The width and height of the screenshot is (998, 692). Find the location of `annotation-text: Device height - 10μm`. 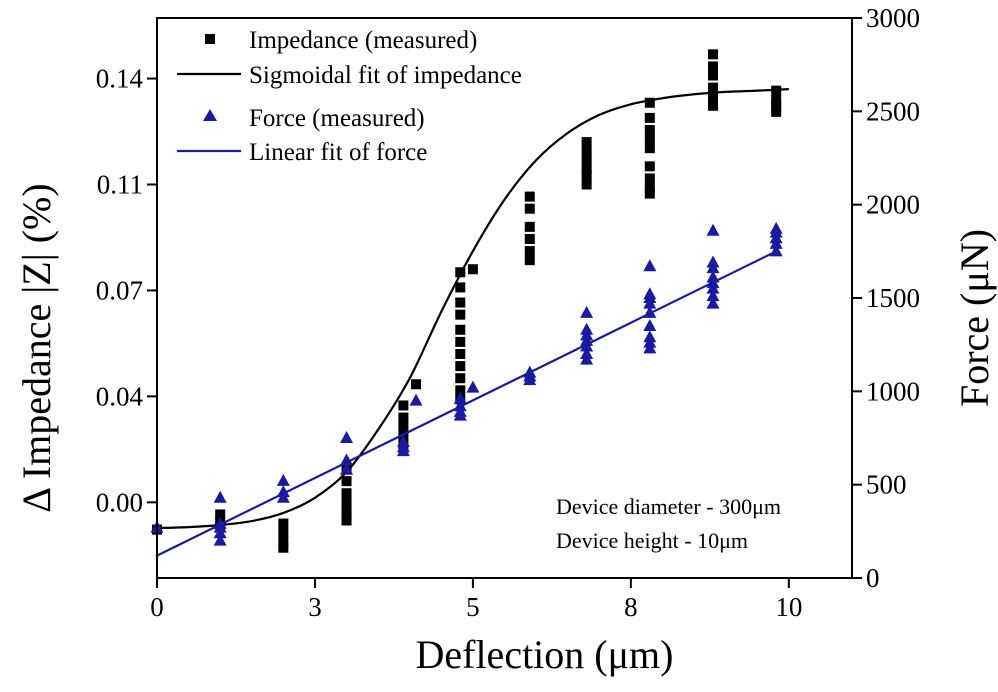

annotation-text: Device height - 10μm is located at coordinates (652, 540).